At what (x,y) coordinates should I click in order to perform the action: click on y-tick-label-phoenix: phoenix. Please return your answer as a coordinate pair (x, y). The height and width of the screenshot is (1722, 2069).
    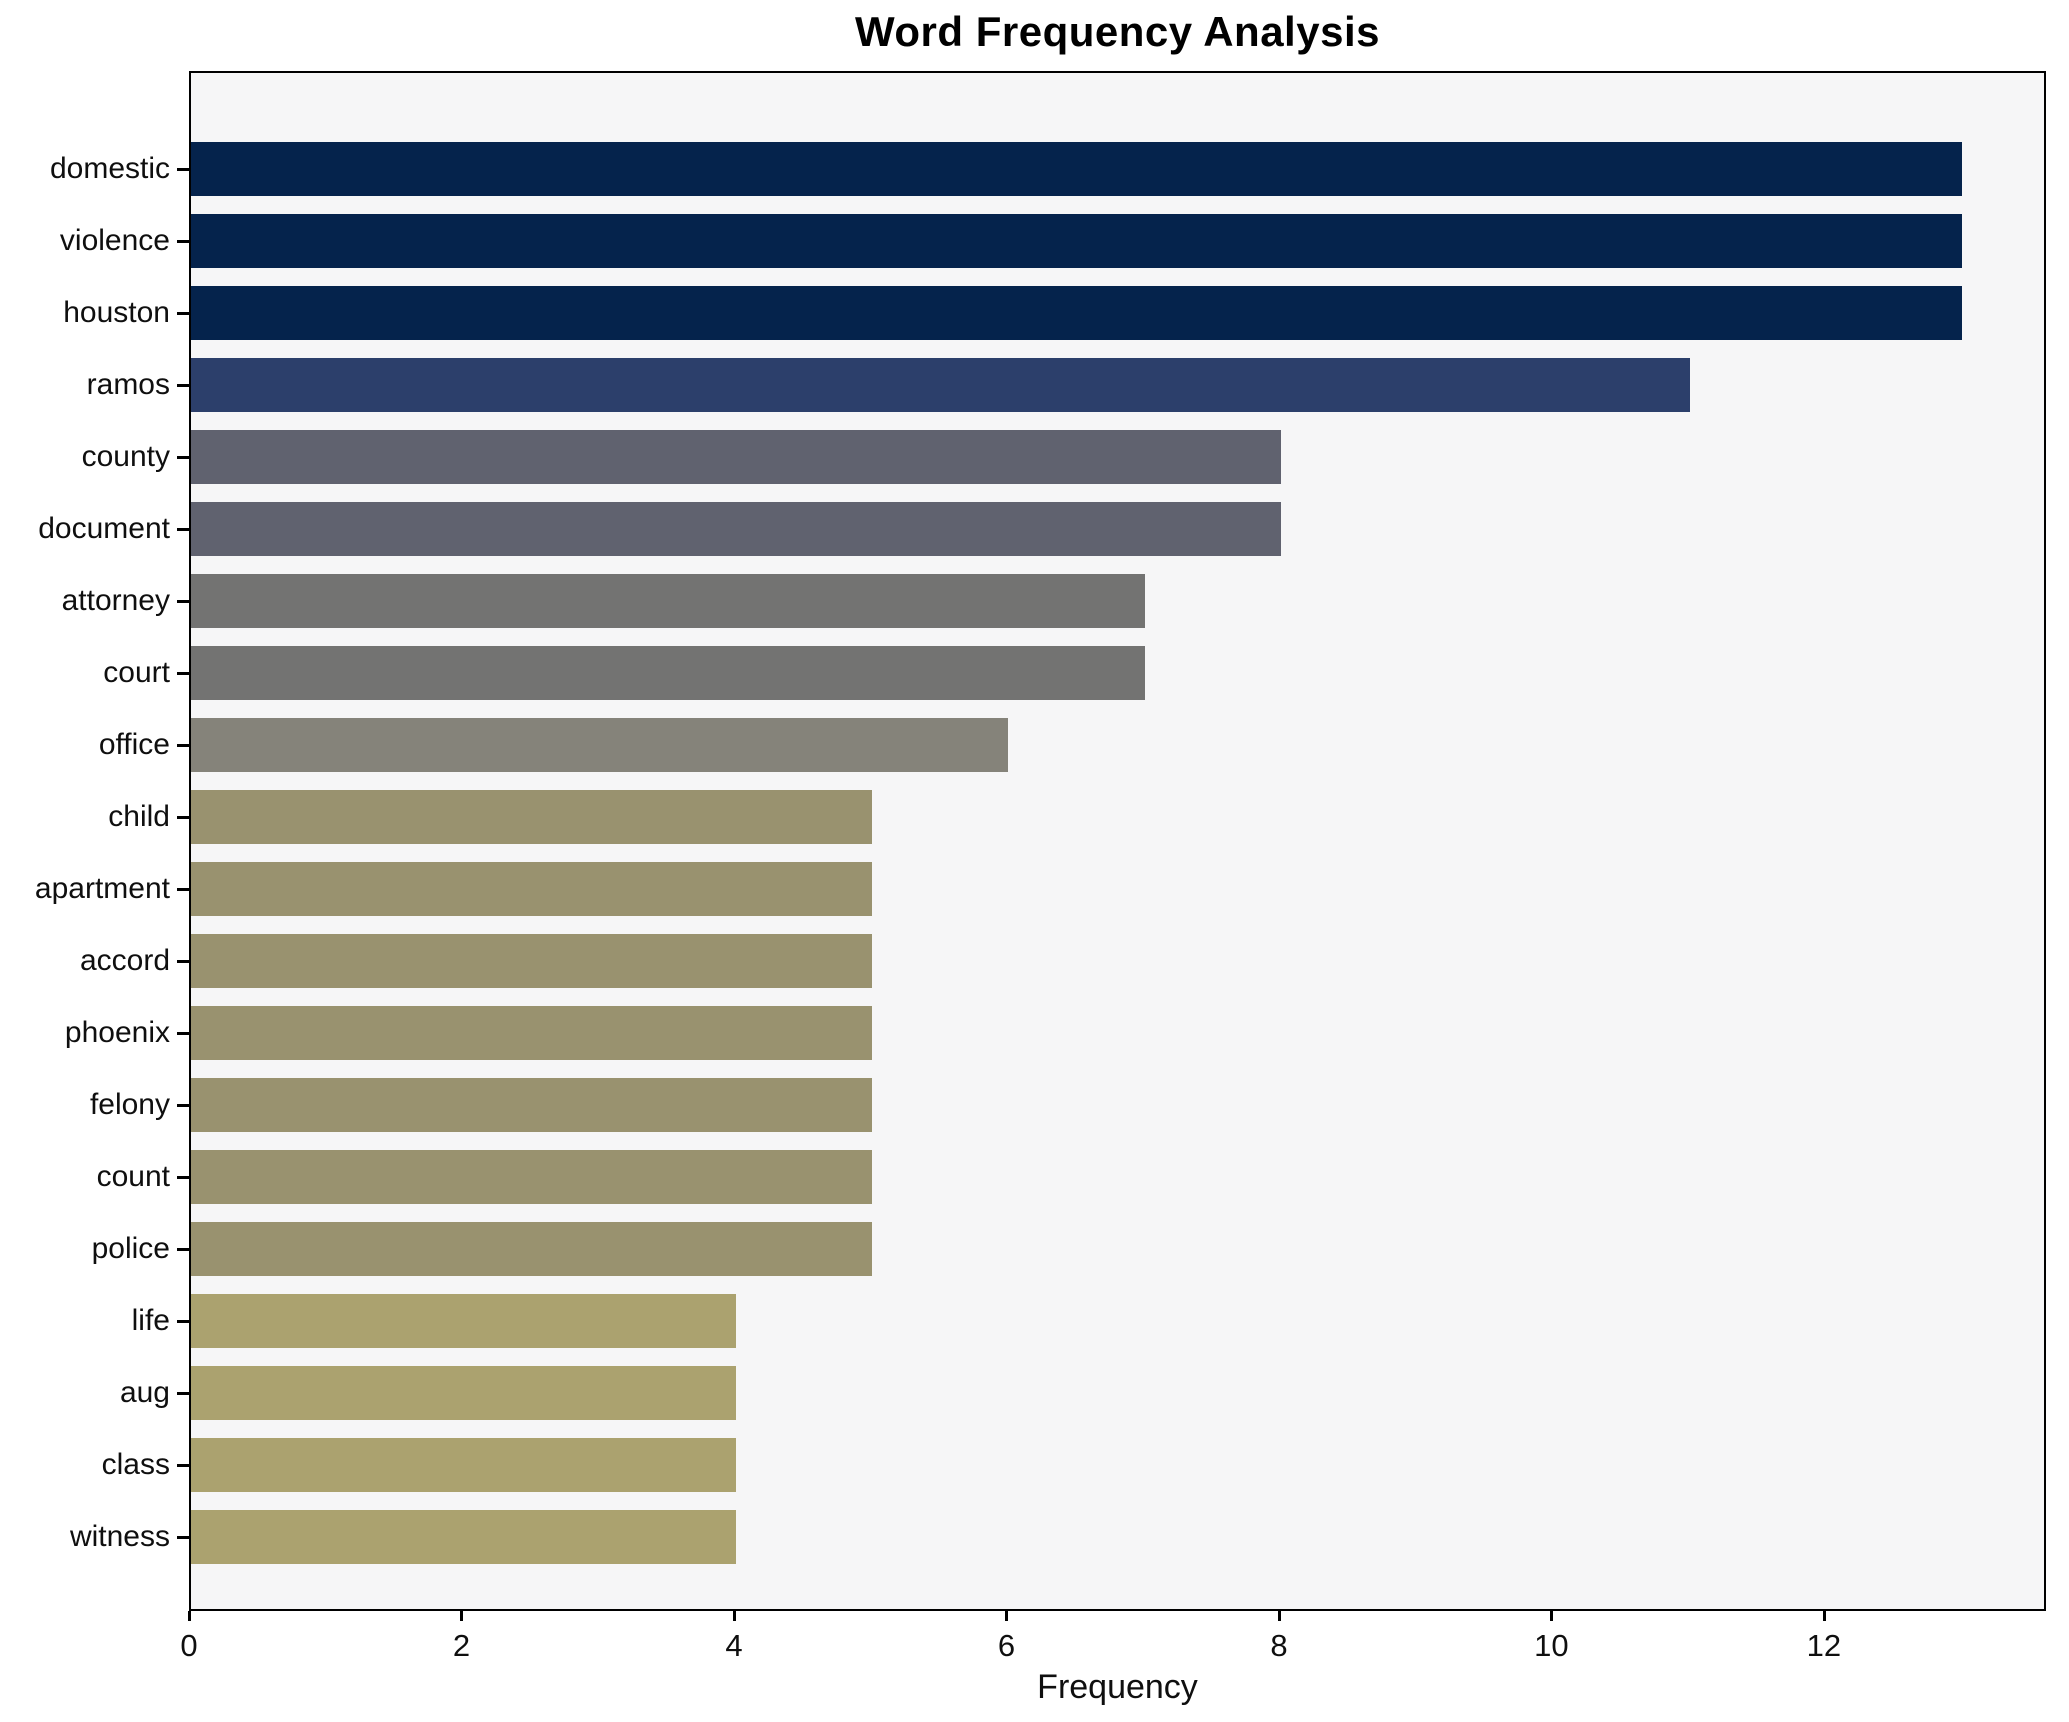
    Looking at the image, I should click on (117, 1032).